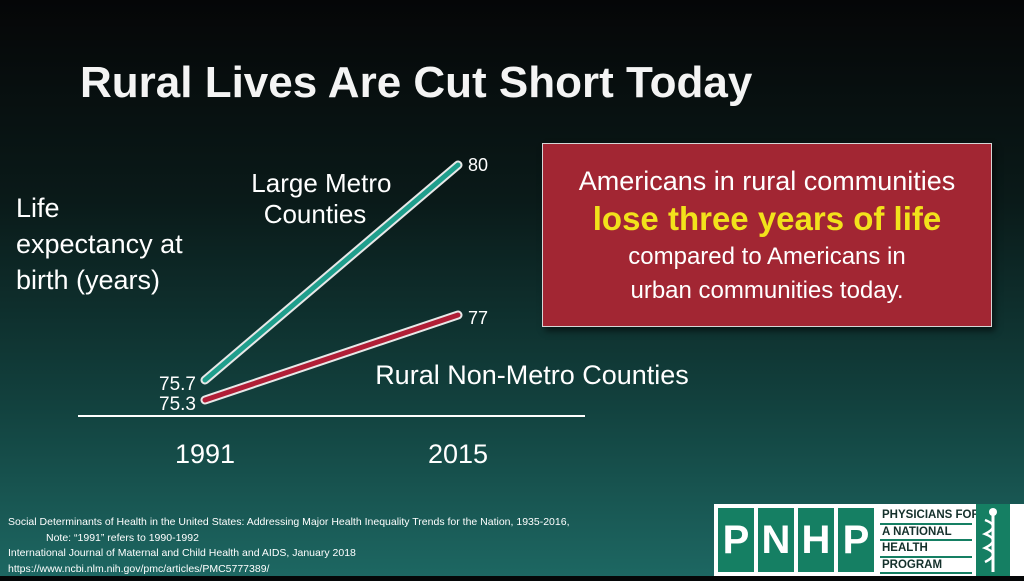 This screenshot has height=581, width=1024. I want to click on logo-words: PHYSICIANS FOR A NATIONAL HEALTH PROGRAM, so click(930, 541).